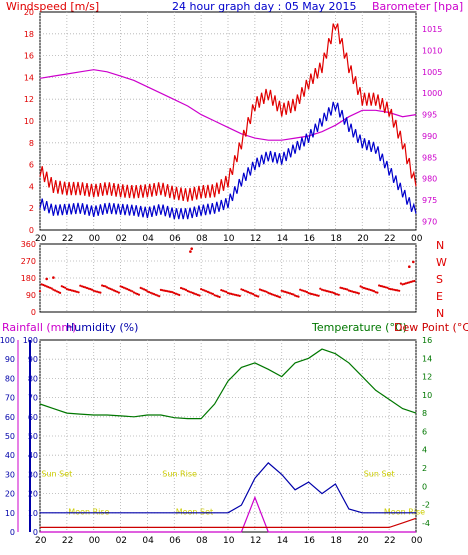 The width and height of the screenshot is (468, 555). What do you see at coordinates (175, 541) in the screenshot?
I see `x-tick-label: 06` at bounding box center [175, 541].